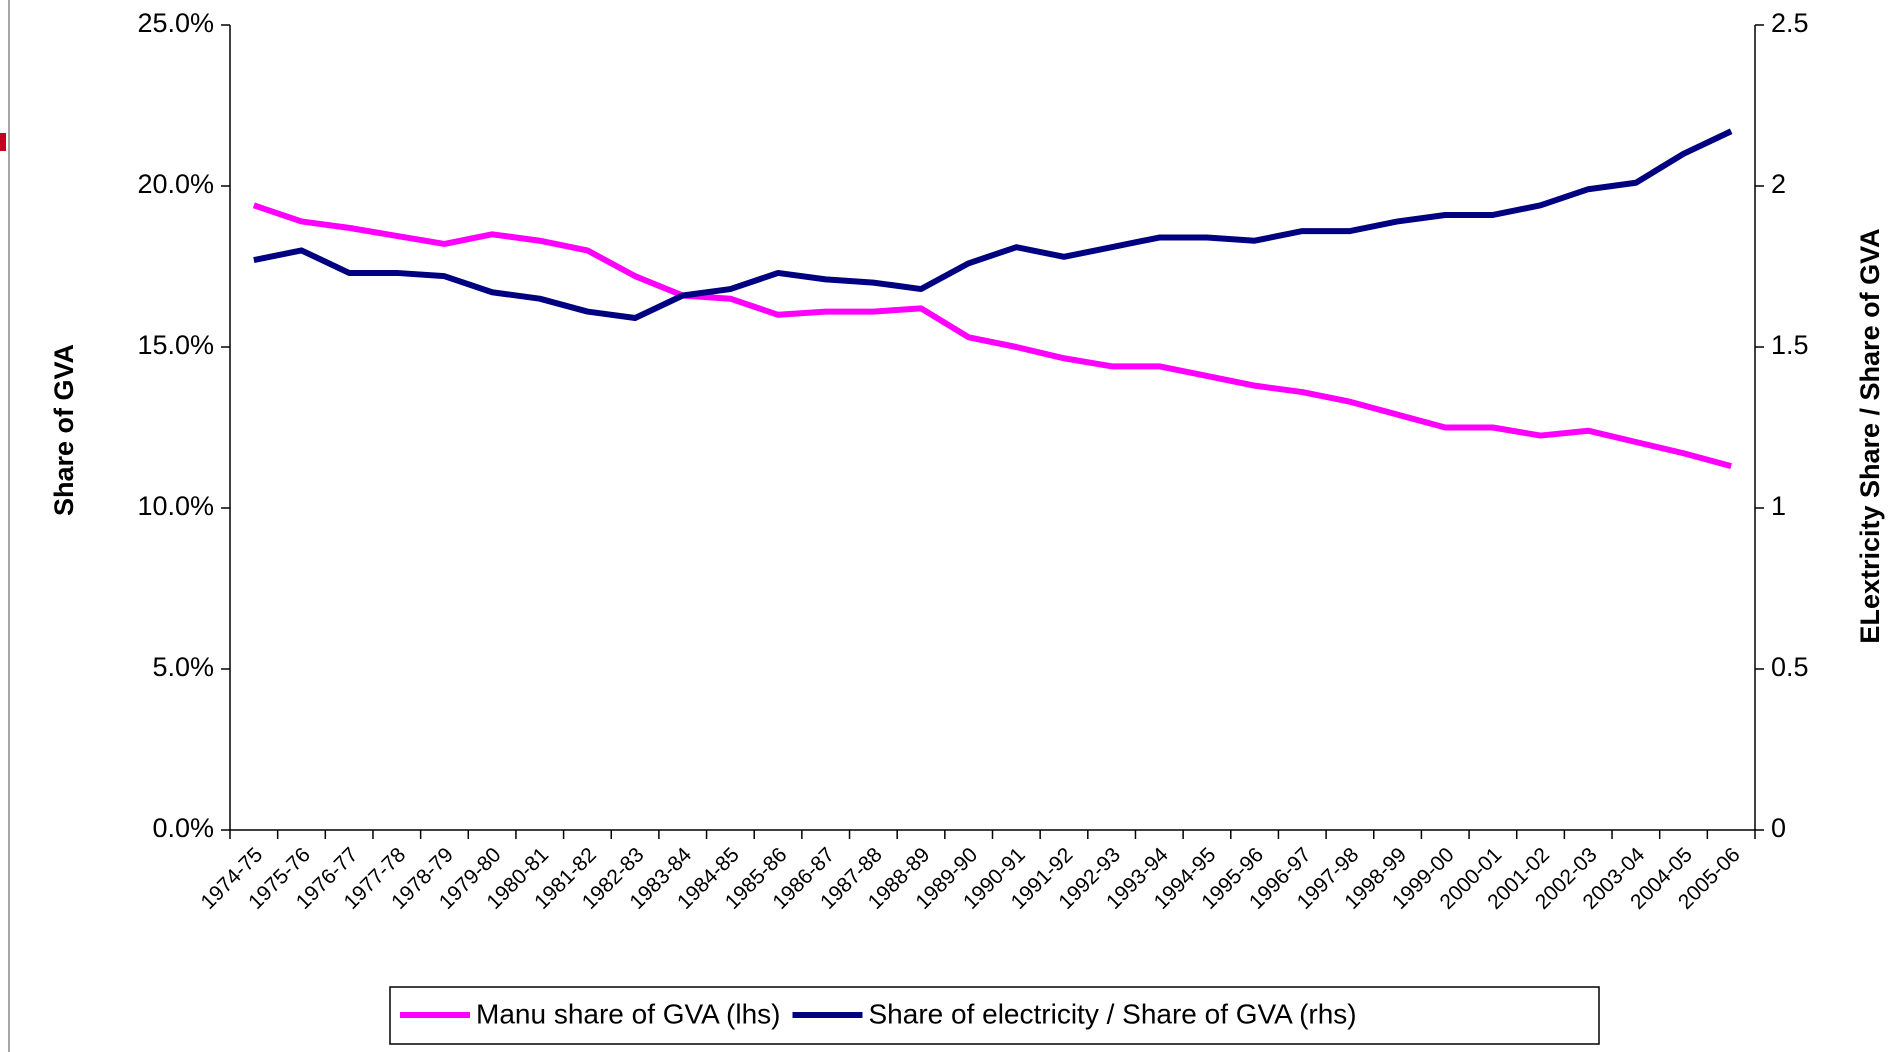 This screenshot has height=1052, width=1898. What do you see at coordinates (183, 828) in the screenshot?
I see `y-tick-label: 0.0%` at bounding box center [183, 828].